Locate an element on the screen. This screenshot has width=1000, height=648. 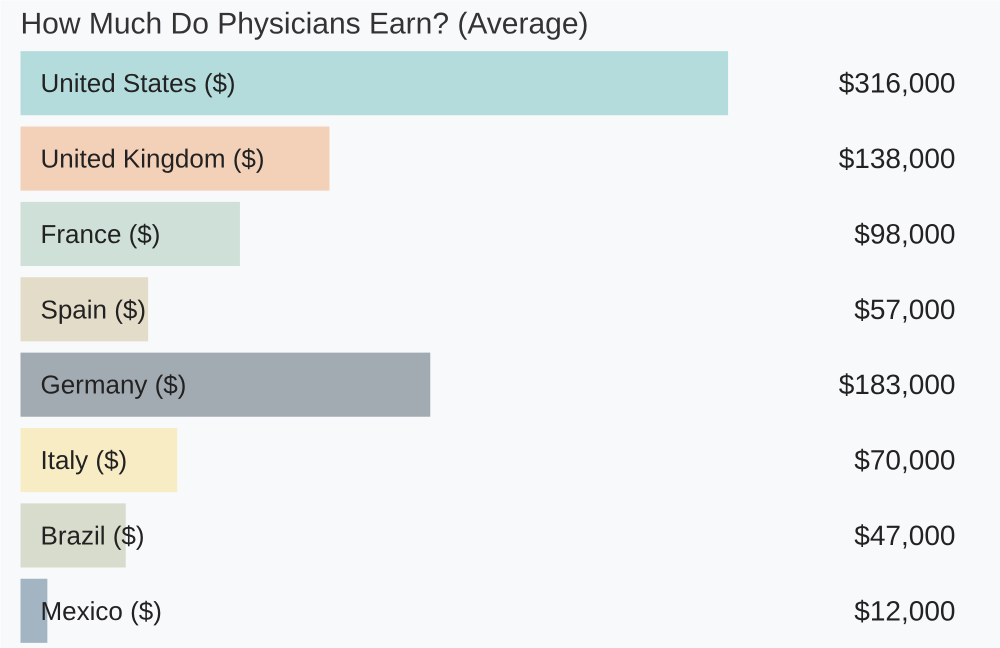
y-tick-label: United Kingdom ($) is located at coordinates (152, 159).